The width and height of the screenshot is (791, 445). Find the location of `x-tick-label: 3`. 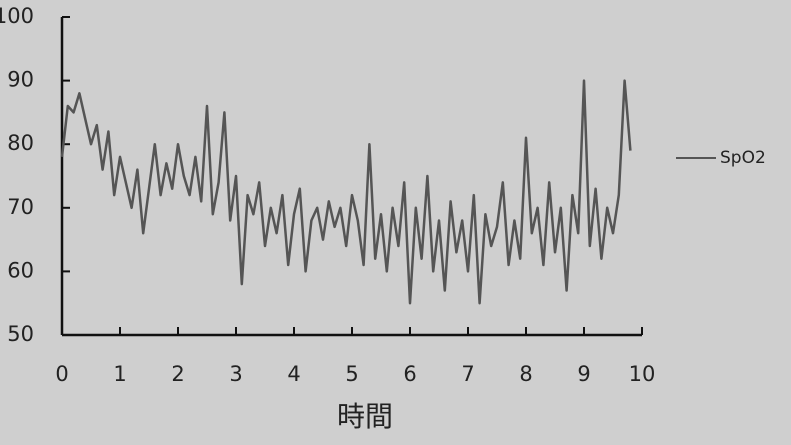

x-tick-label: 3 is located at coordinates (235, 374).